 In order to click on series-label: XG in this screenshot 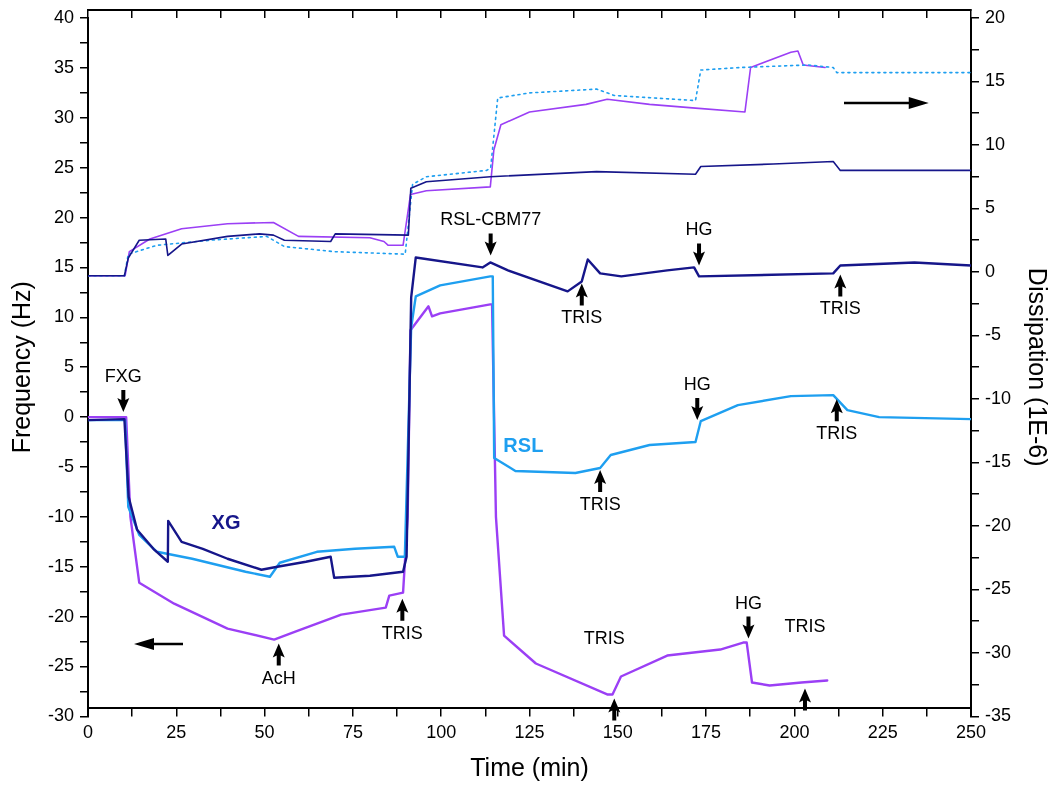, I will do `click(226, 522)`.